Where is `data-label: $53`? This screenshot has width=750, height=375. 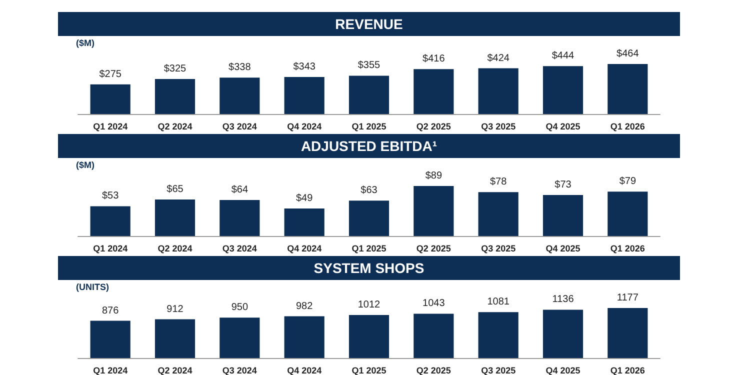 data-label: $53 is located at coordinates (111, 196).